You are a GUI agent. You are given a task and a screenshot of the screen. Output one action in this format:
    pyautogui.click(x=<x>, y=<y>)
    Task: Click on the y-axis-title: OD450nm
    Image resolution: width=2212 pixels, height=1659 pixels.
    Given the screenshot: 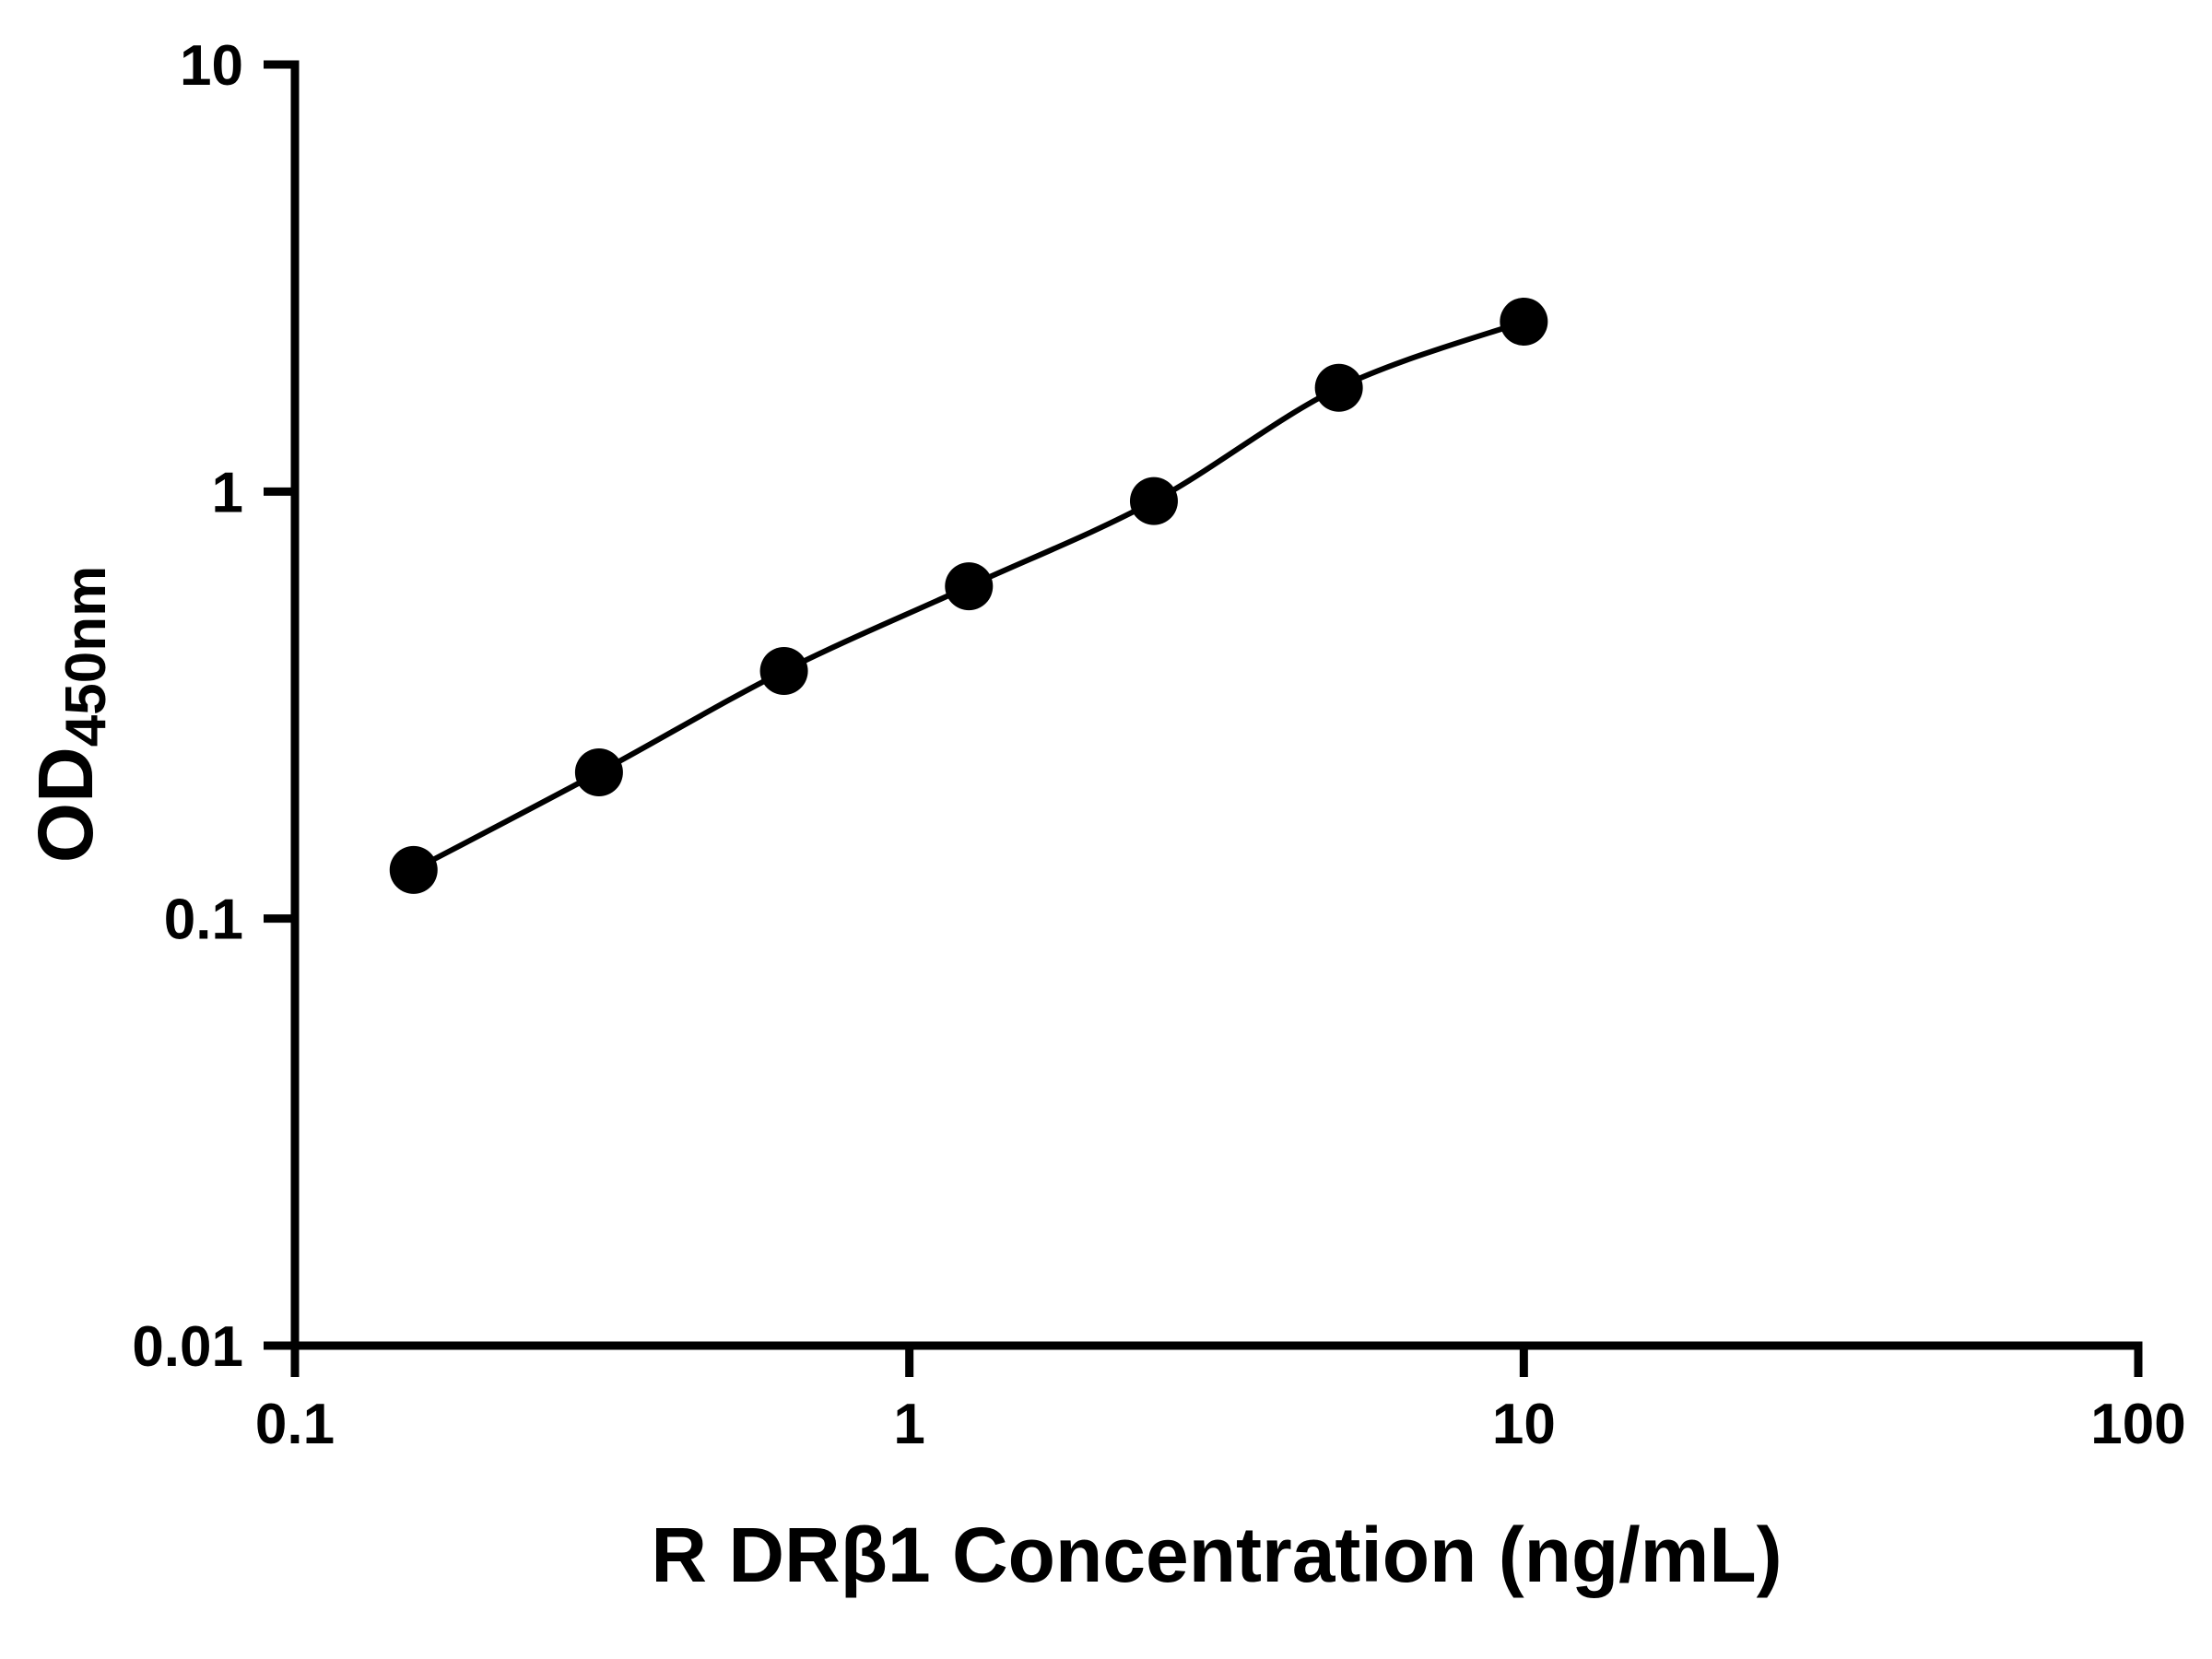 What is the action you would take?
    pyautogui.click(x=70, y=714)
    